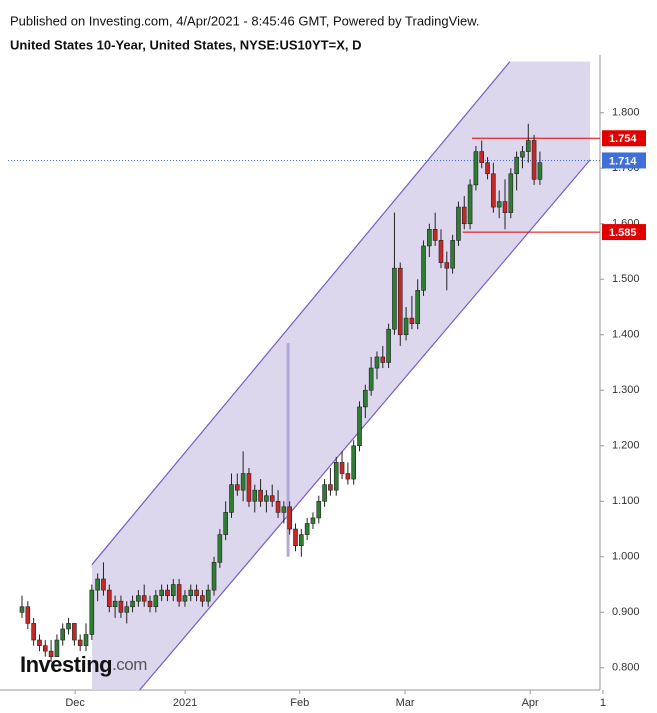 This screenshot has height=713, width=657. Describe the element at coordinates (626, 279) in the screenshot. I see `y-tick-label: 1.500` at that location.